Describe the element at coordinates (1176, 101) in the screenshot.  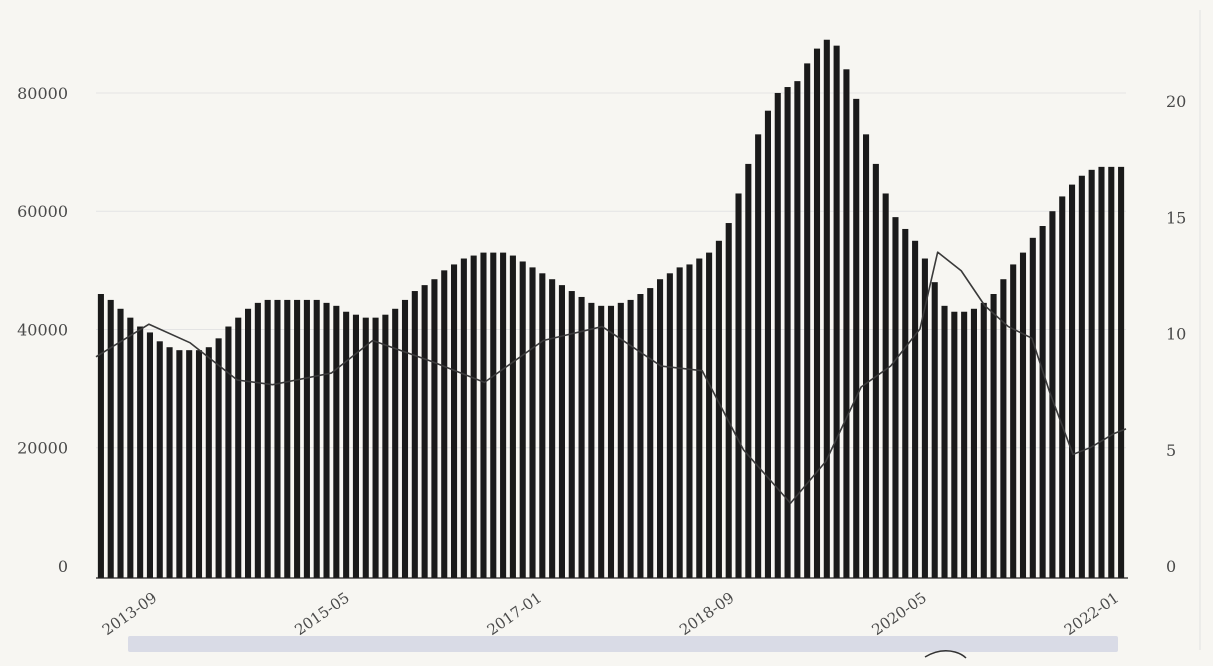
I see `y-right-tick-label: 20` at that location.